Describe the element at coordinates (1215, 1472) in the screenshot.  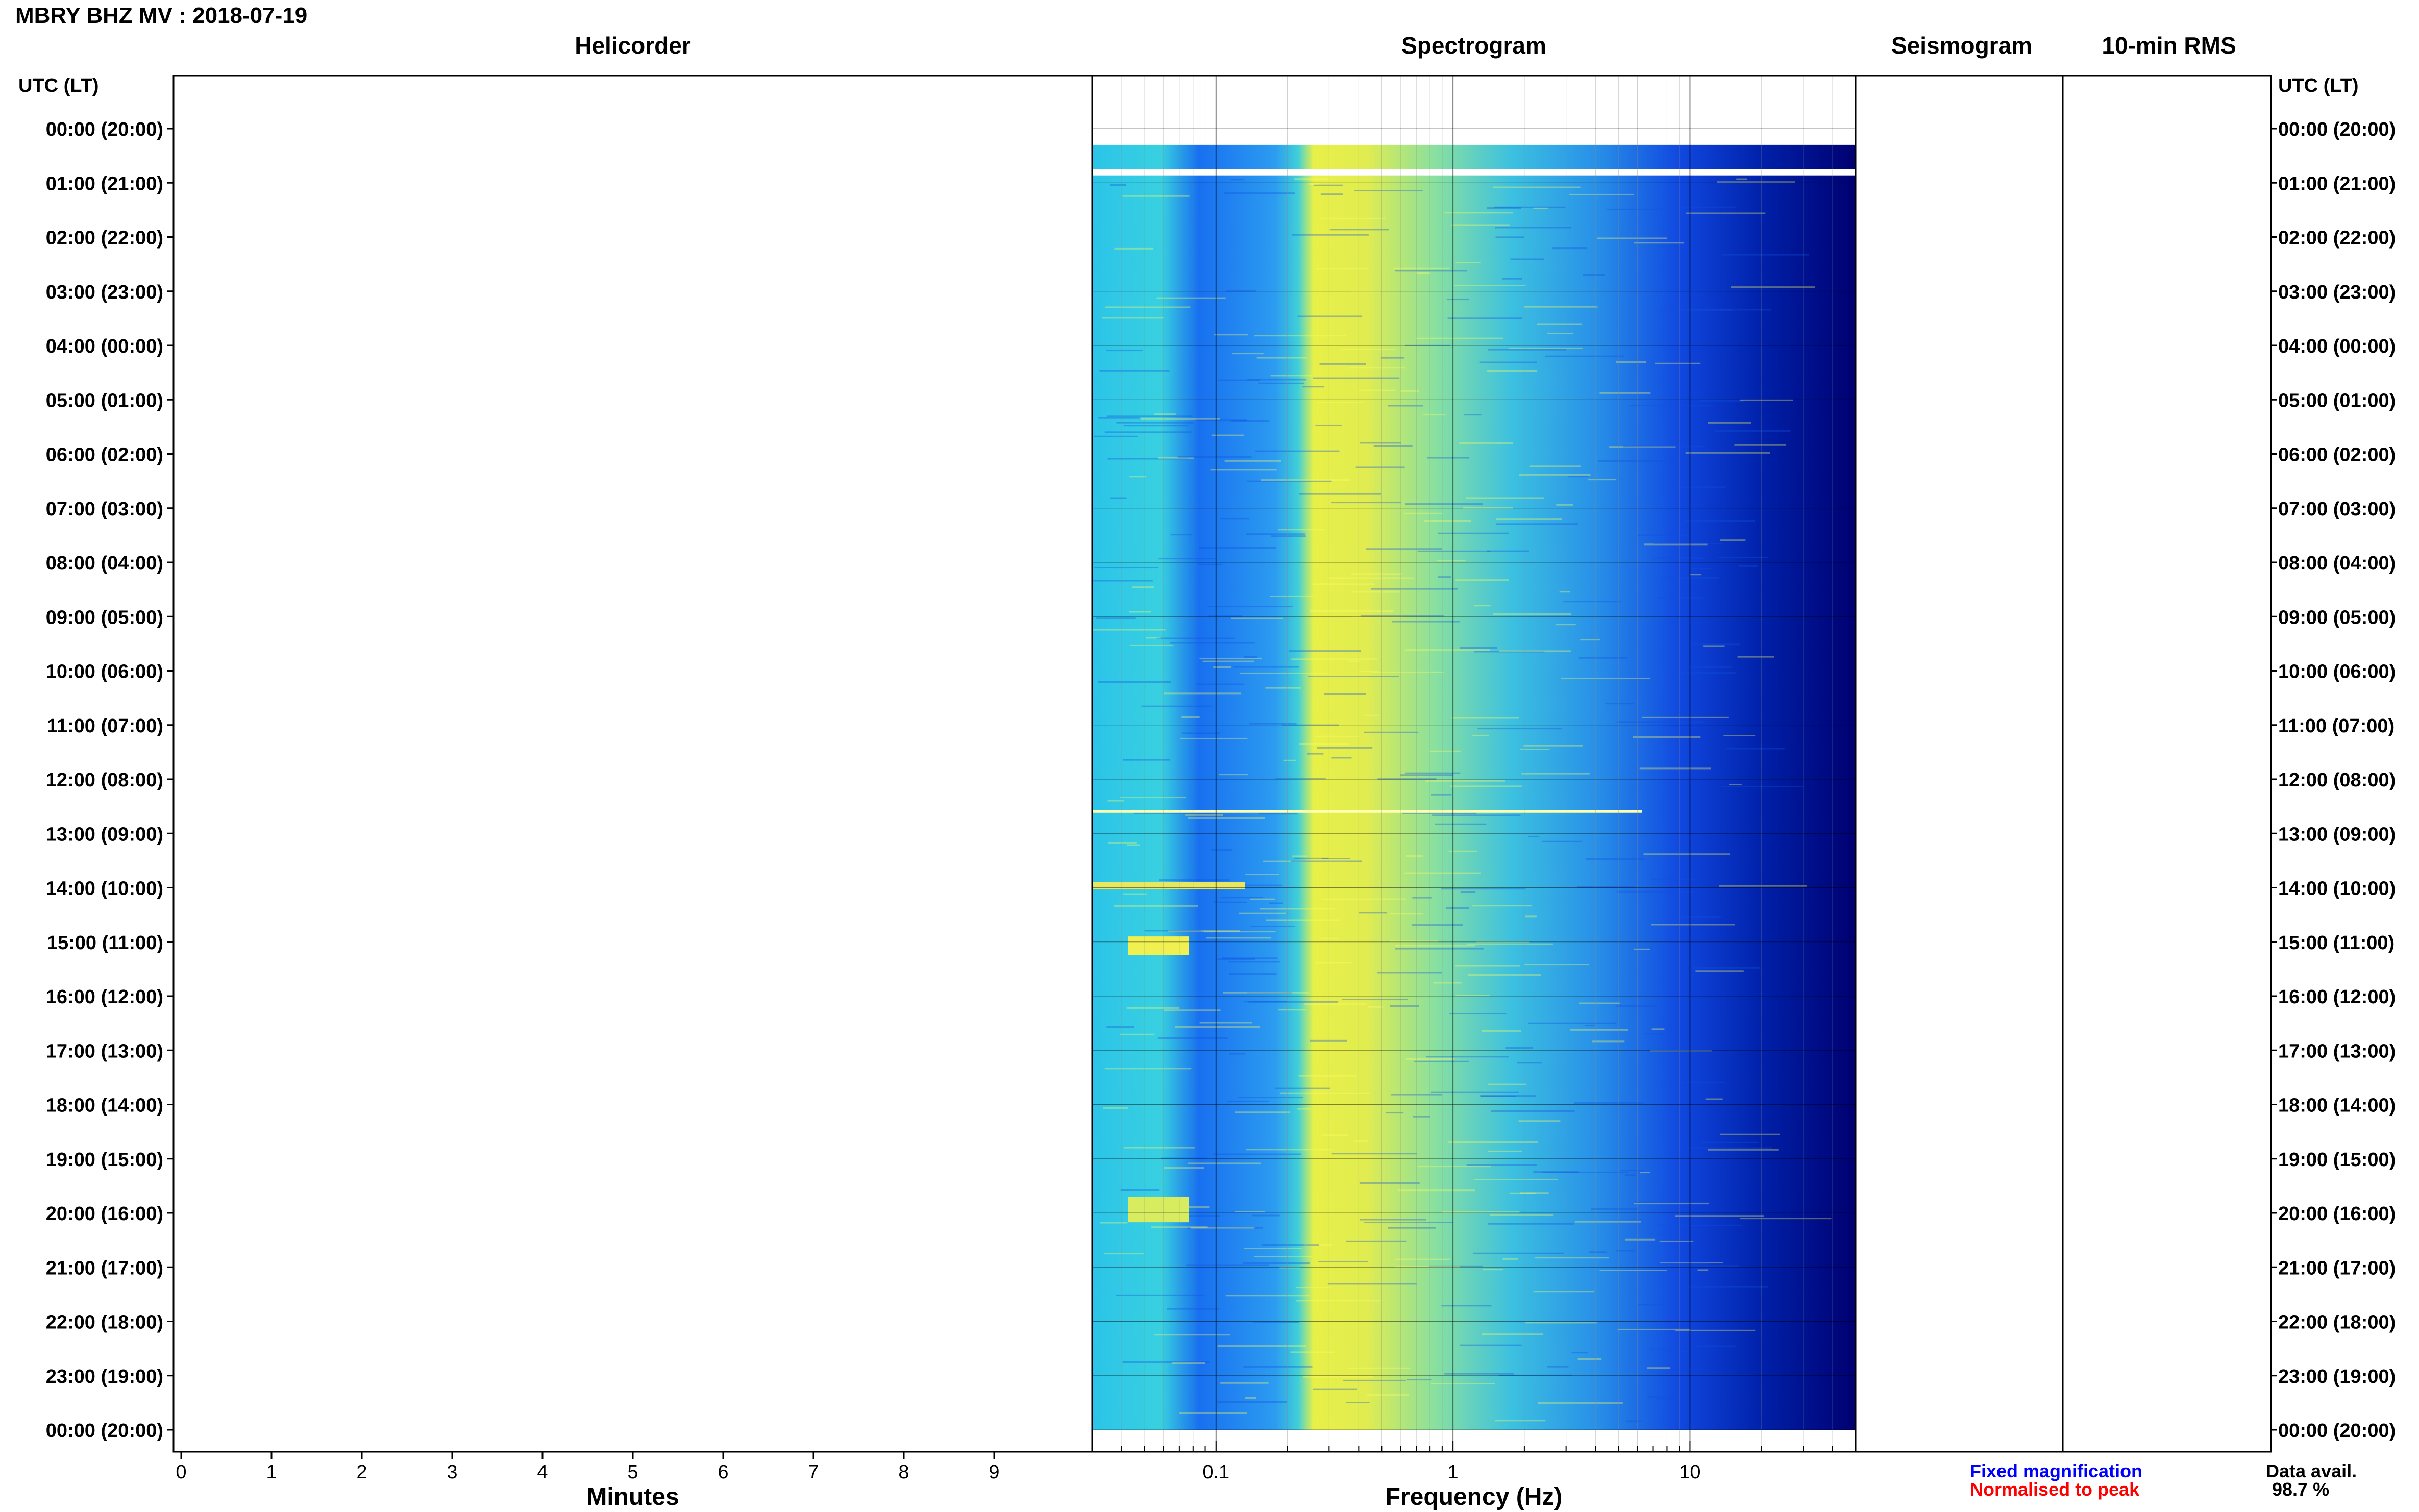
I see `frequency-tick-label: 0.1` at that location.